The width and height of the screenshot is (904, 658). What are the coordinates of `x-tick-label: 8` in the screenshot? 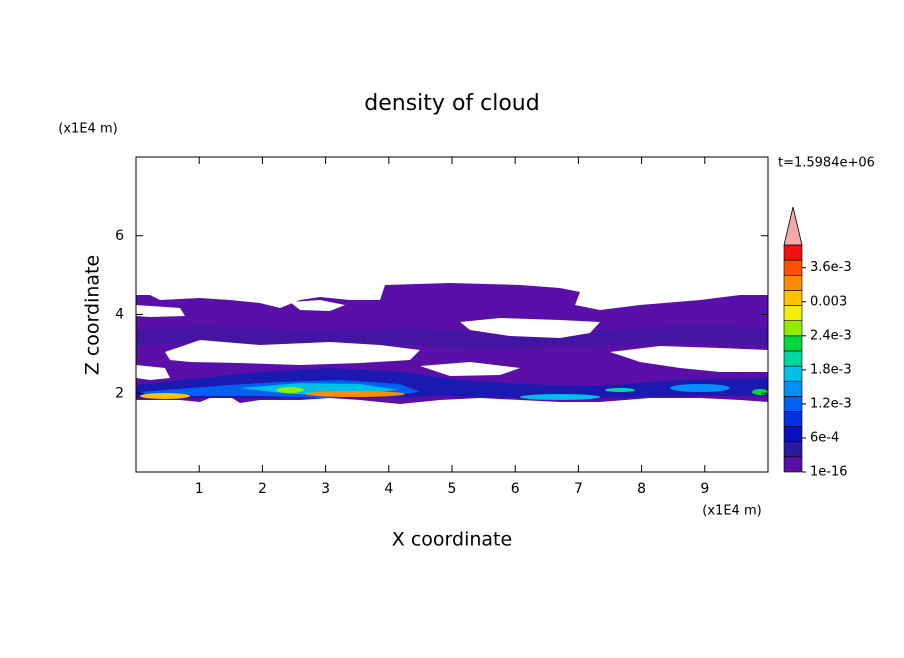 It's located at (641, 489).